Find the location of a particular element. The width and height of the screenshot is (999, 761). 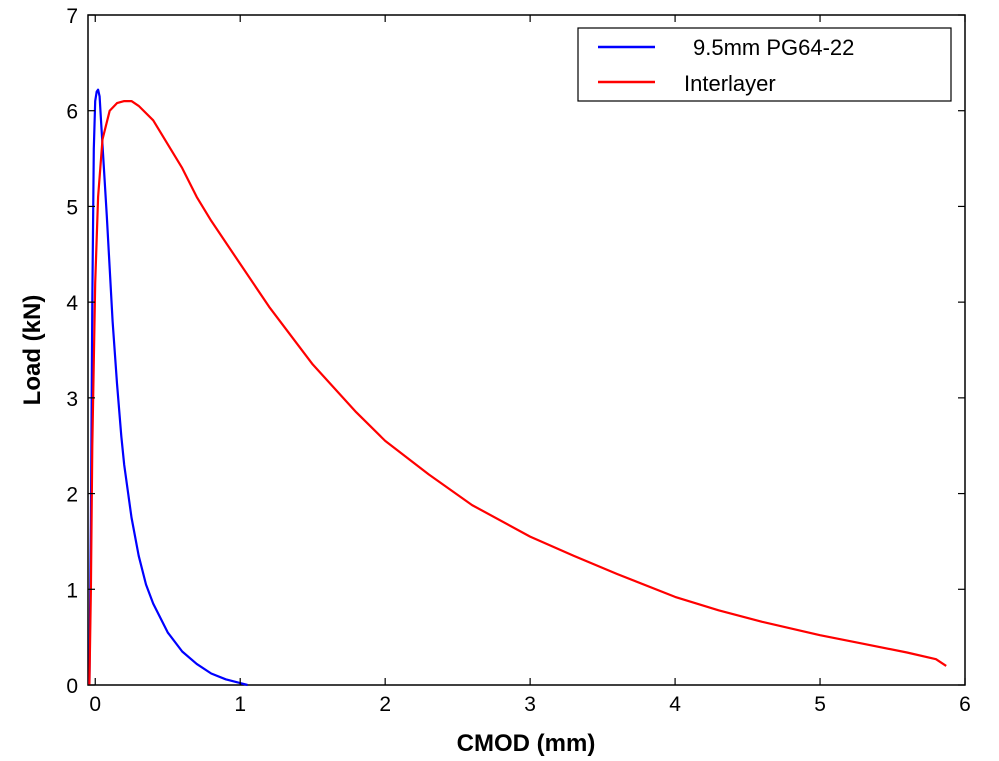

y-tick-label: 6 is located at coordinates (72, 112).